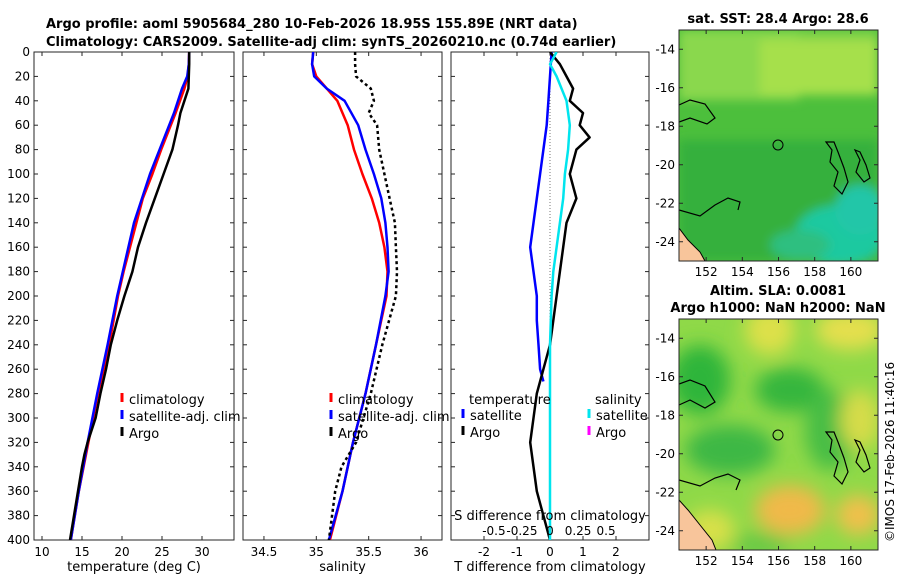 This screenshot has width=900, height=580. I want to click on depth-tick-label: 340, so click(18, 467).